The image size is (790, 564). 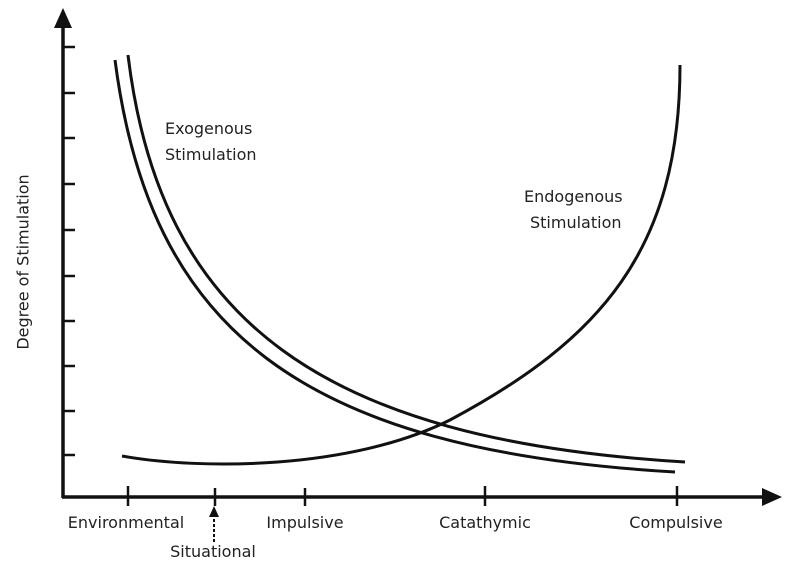 I want to click on x-label: Environmental, so click(x=126, y=522).